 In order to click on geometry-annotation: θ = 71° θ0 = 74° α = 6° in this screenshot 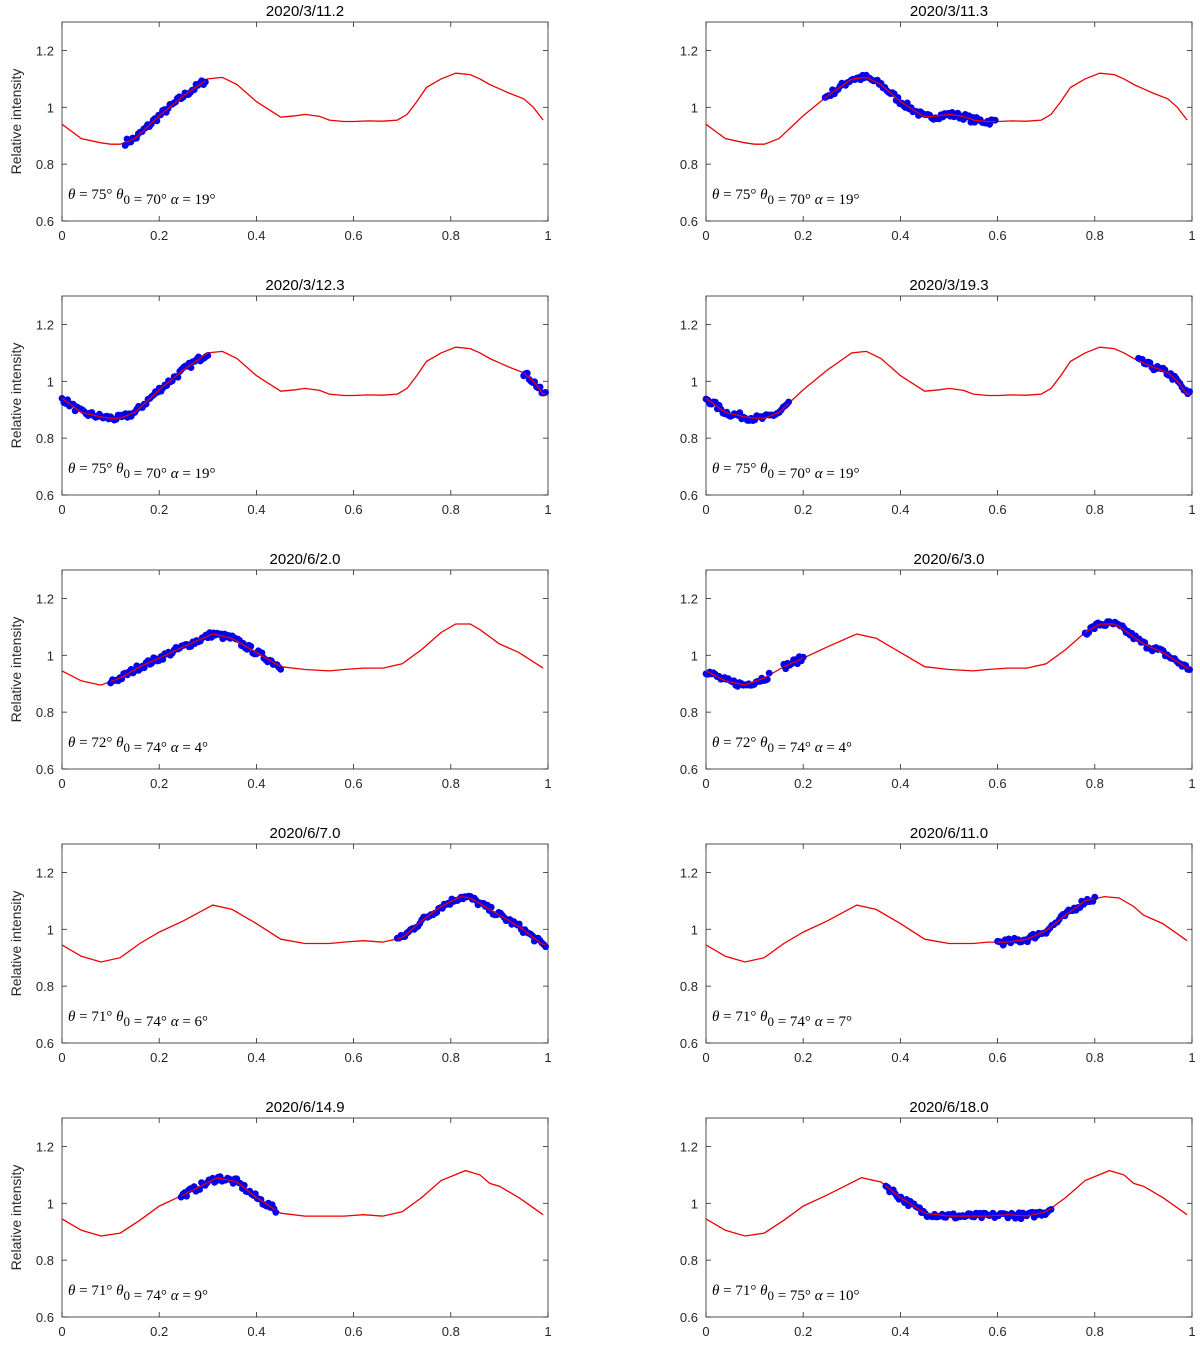, I will do `click(138, 1019)`.